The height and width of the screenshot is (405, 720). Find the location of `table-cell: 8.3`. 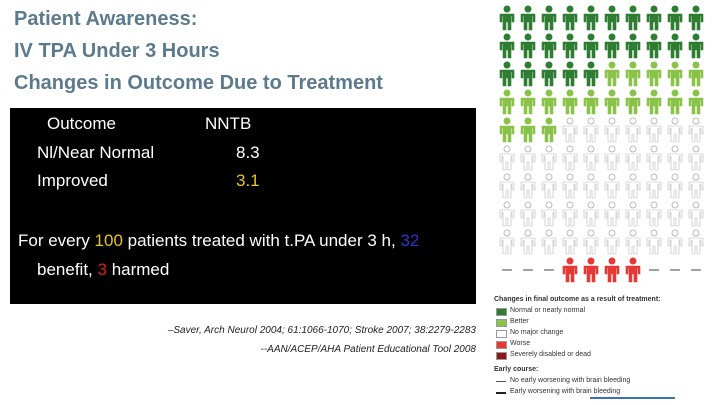

table-cell: 8.3 is located at coordinates (248, 152).